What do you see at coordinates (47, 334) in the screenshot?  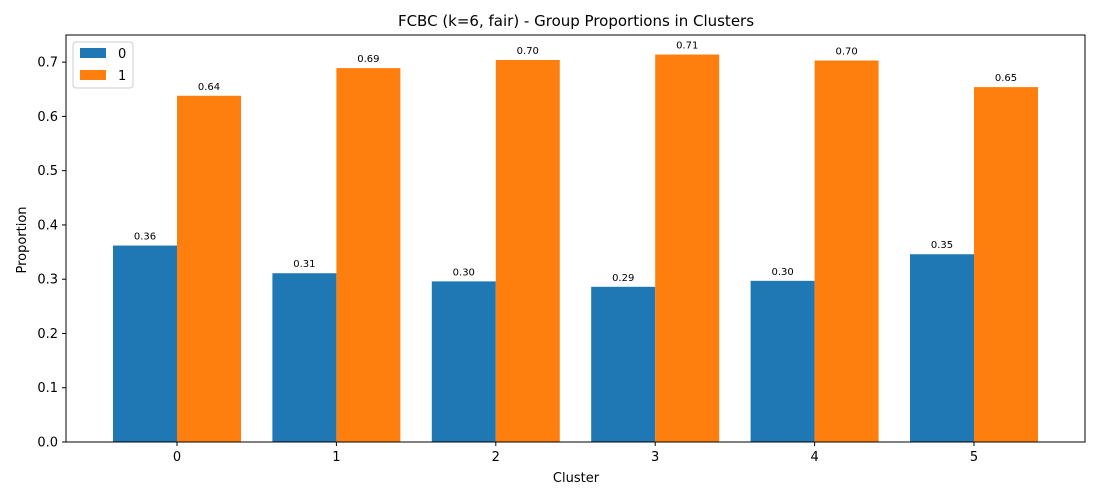 I see `y-tick-label-0.2: 0.2` at bounding box center [47, 334].